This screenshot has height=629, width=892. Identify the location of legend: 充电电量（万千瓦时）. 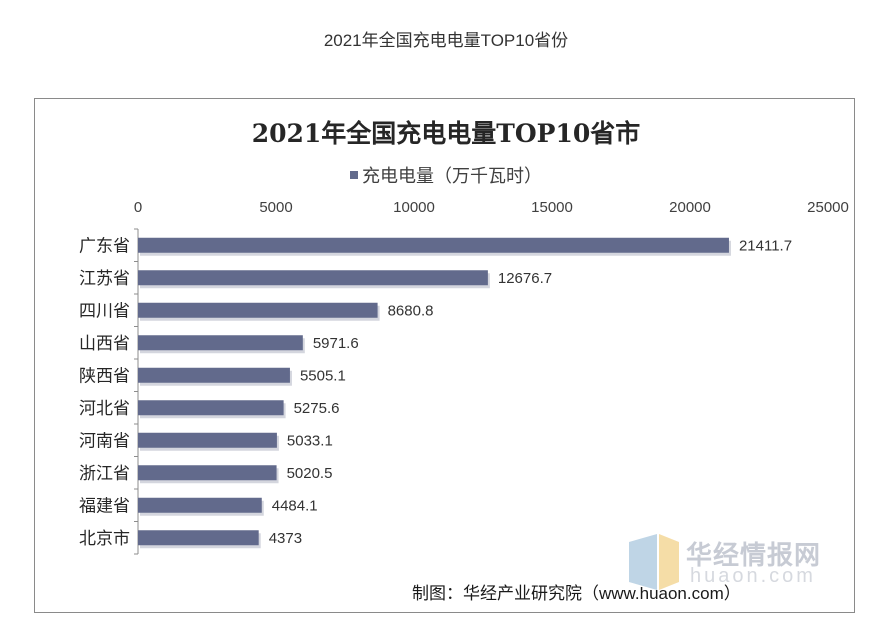
(446, 175).